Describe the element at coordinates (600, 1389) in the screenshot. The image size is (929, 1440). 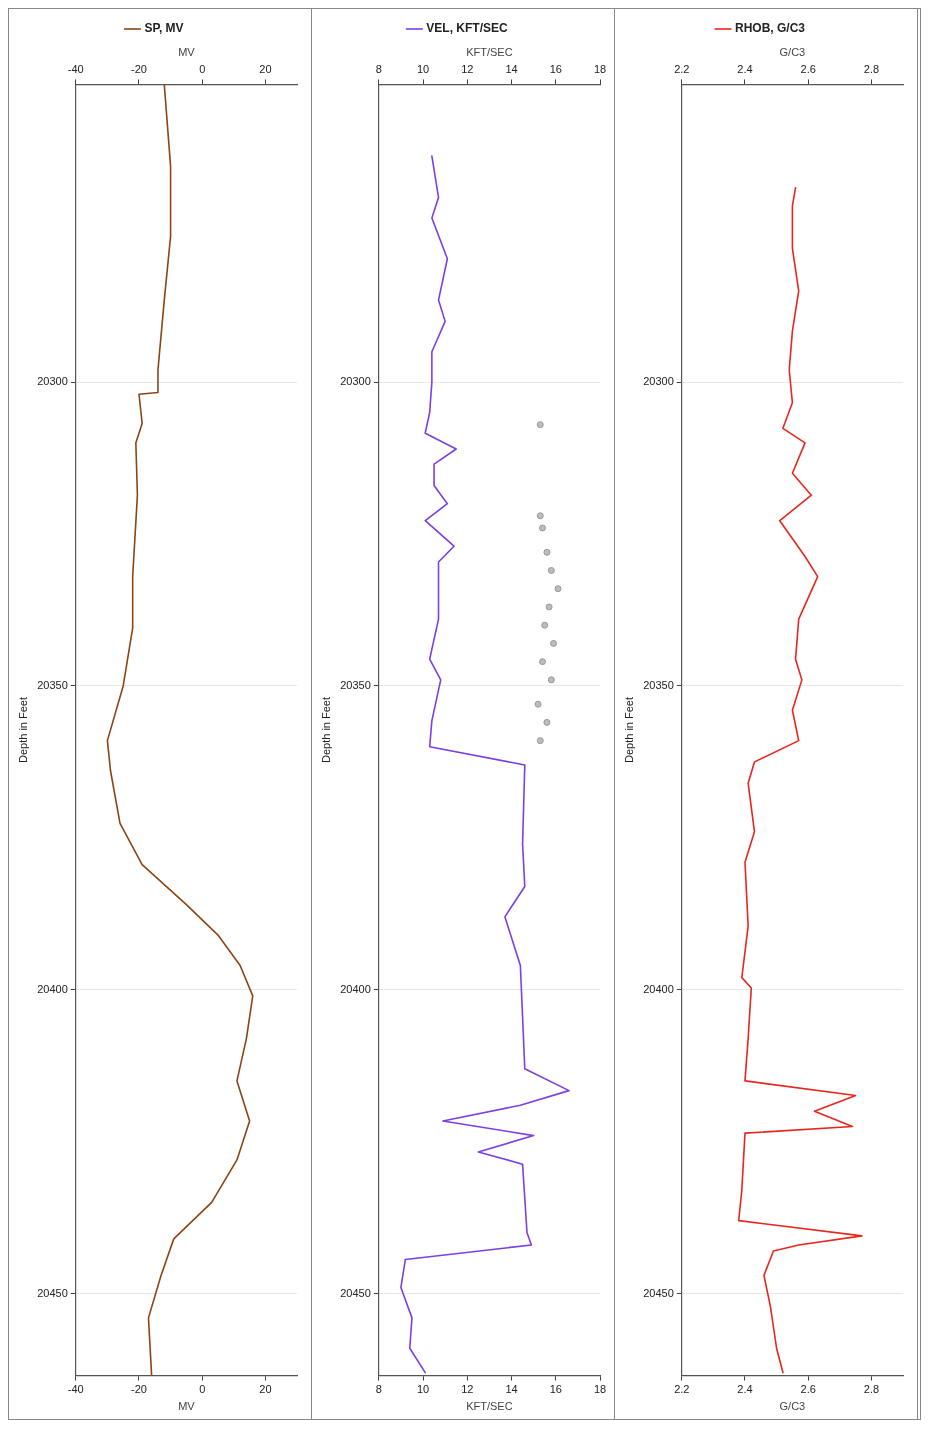
I see `x-tick-label: 18` at that location.